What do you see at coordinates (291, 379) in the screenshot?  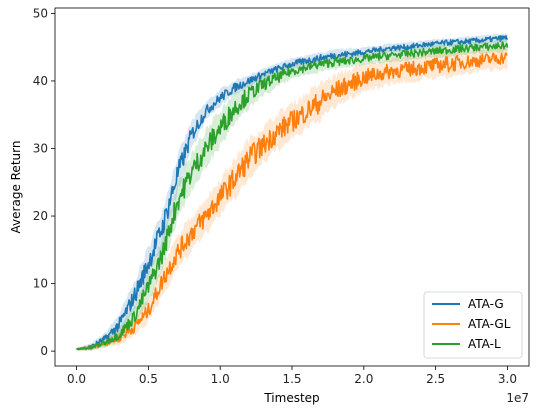 I see `x-tick-label: 1.5` at bounding box center [291, 379].